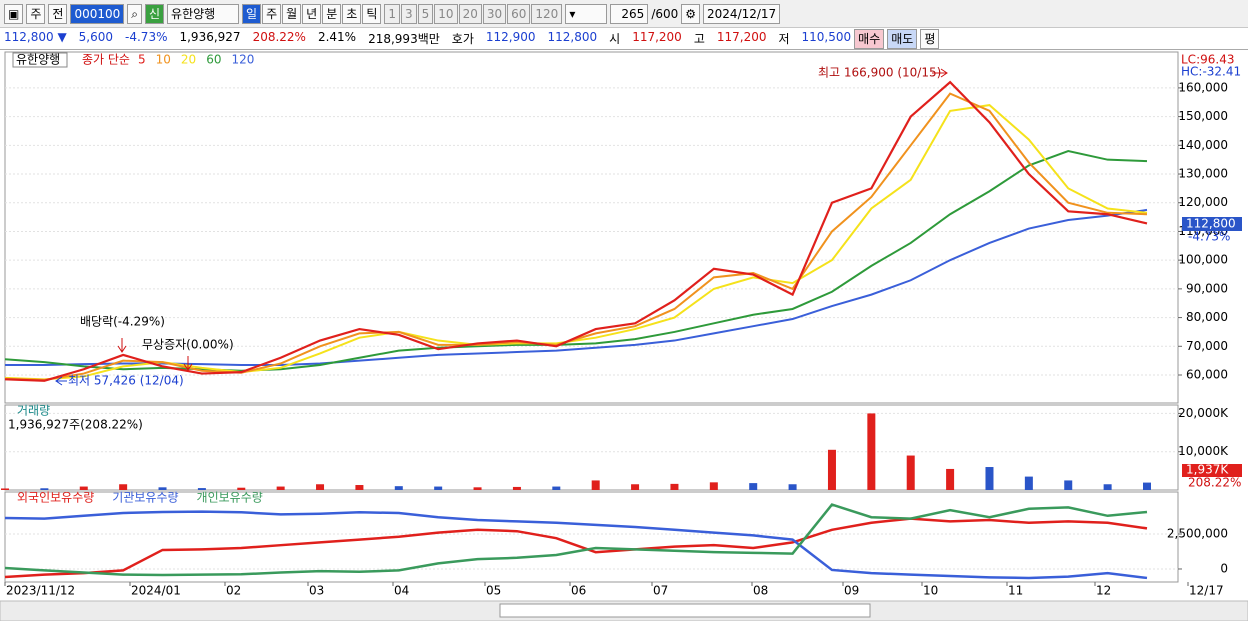 This screenshot has height=621, width=1248. Describe the element at coordinates (657, 37) in the screenshot. I see `info-item: 117,200` at that location.